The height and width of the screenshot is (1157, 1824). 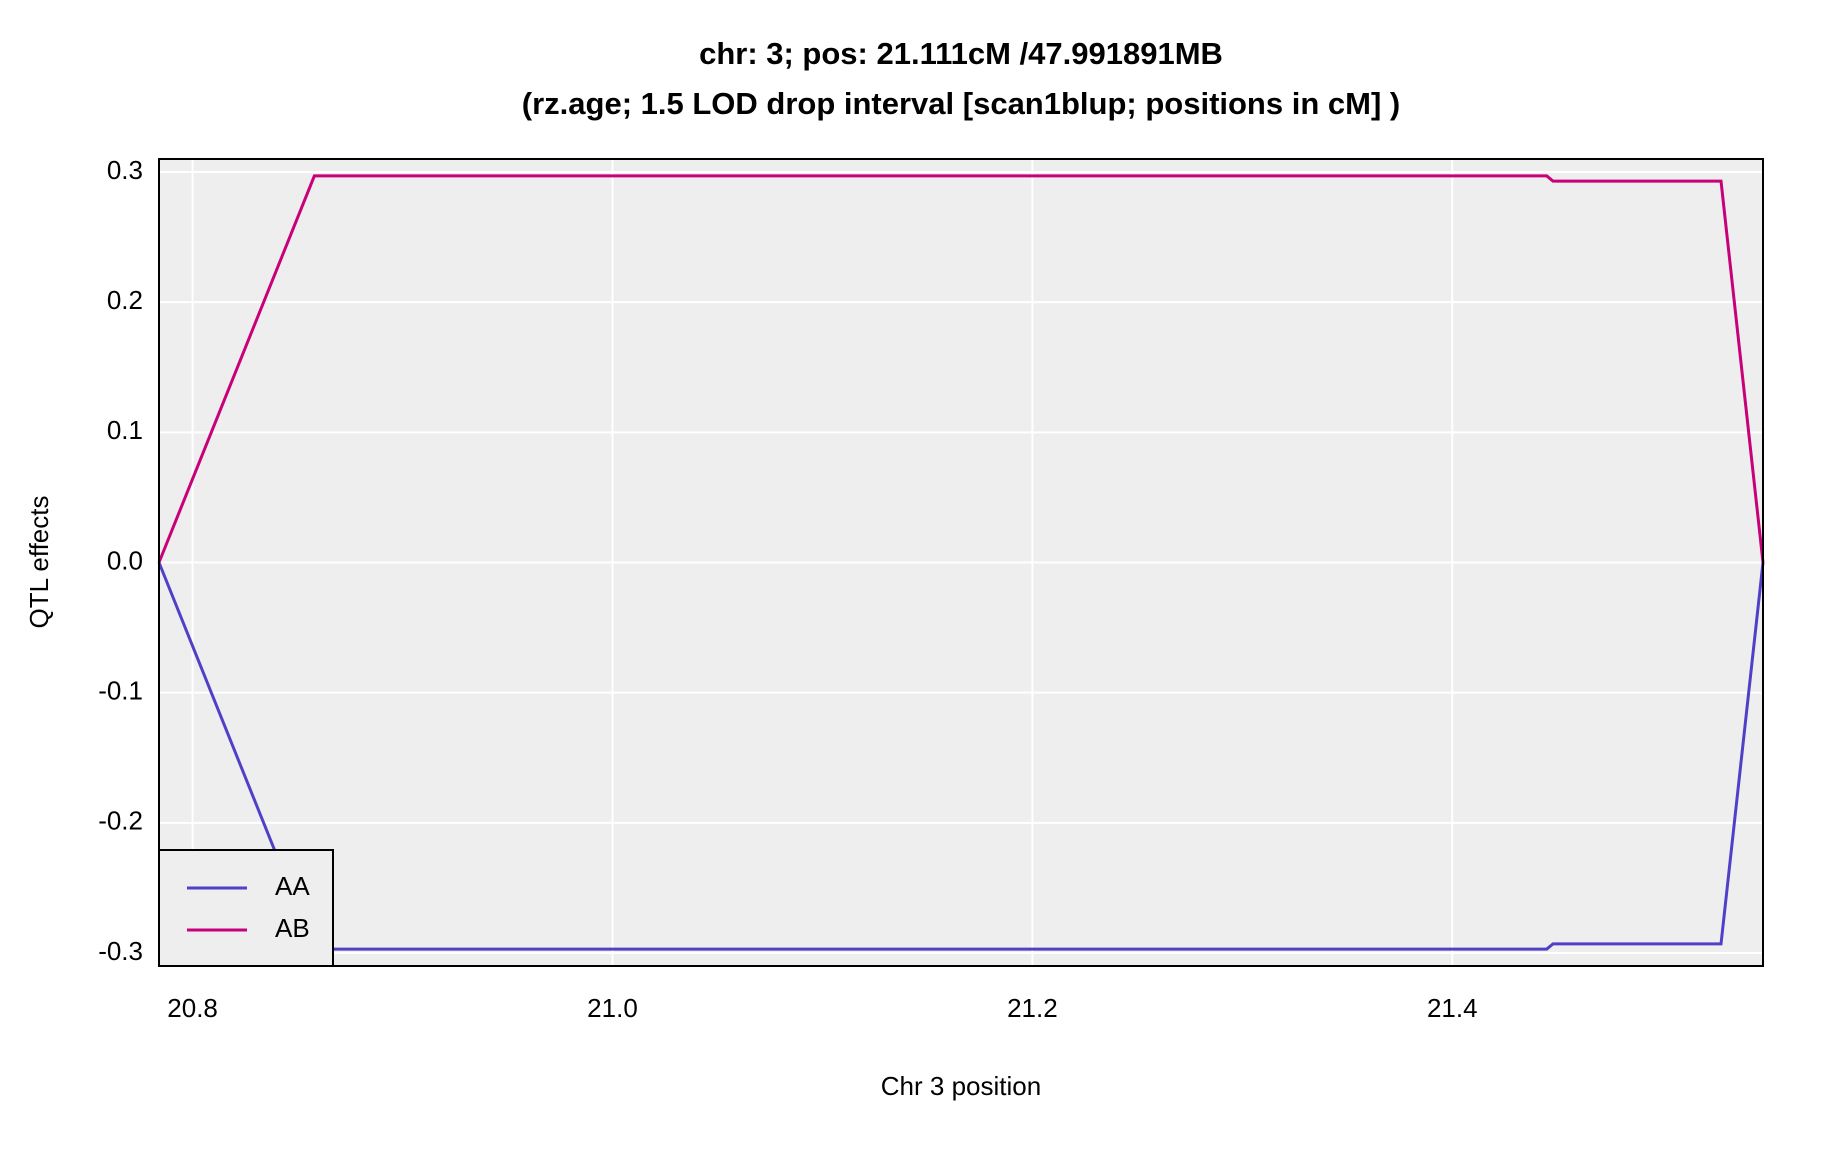 I want to click on legend-box, so click(x=246, y=908).